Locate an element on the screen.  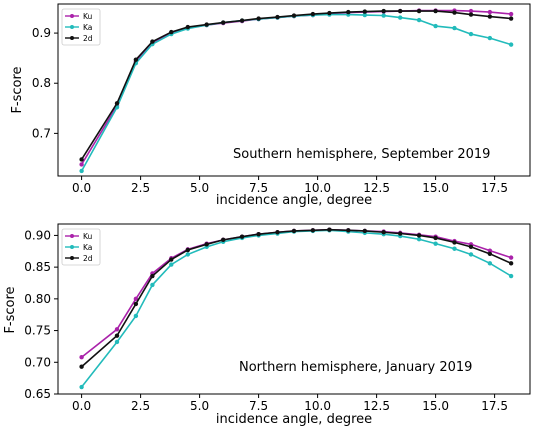
y-tick-label-northern: 0.70 is located at coordinates (37, 362).